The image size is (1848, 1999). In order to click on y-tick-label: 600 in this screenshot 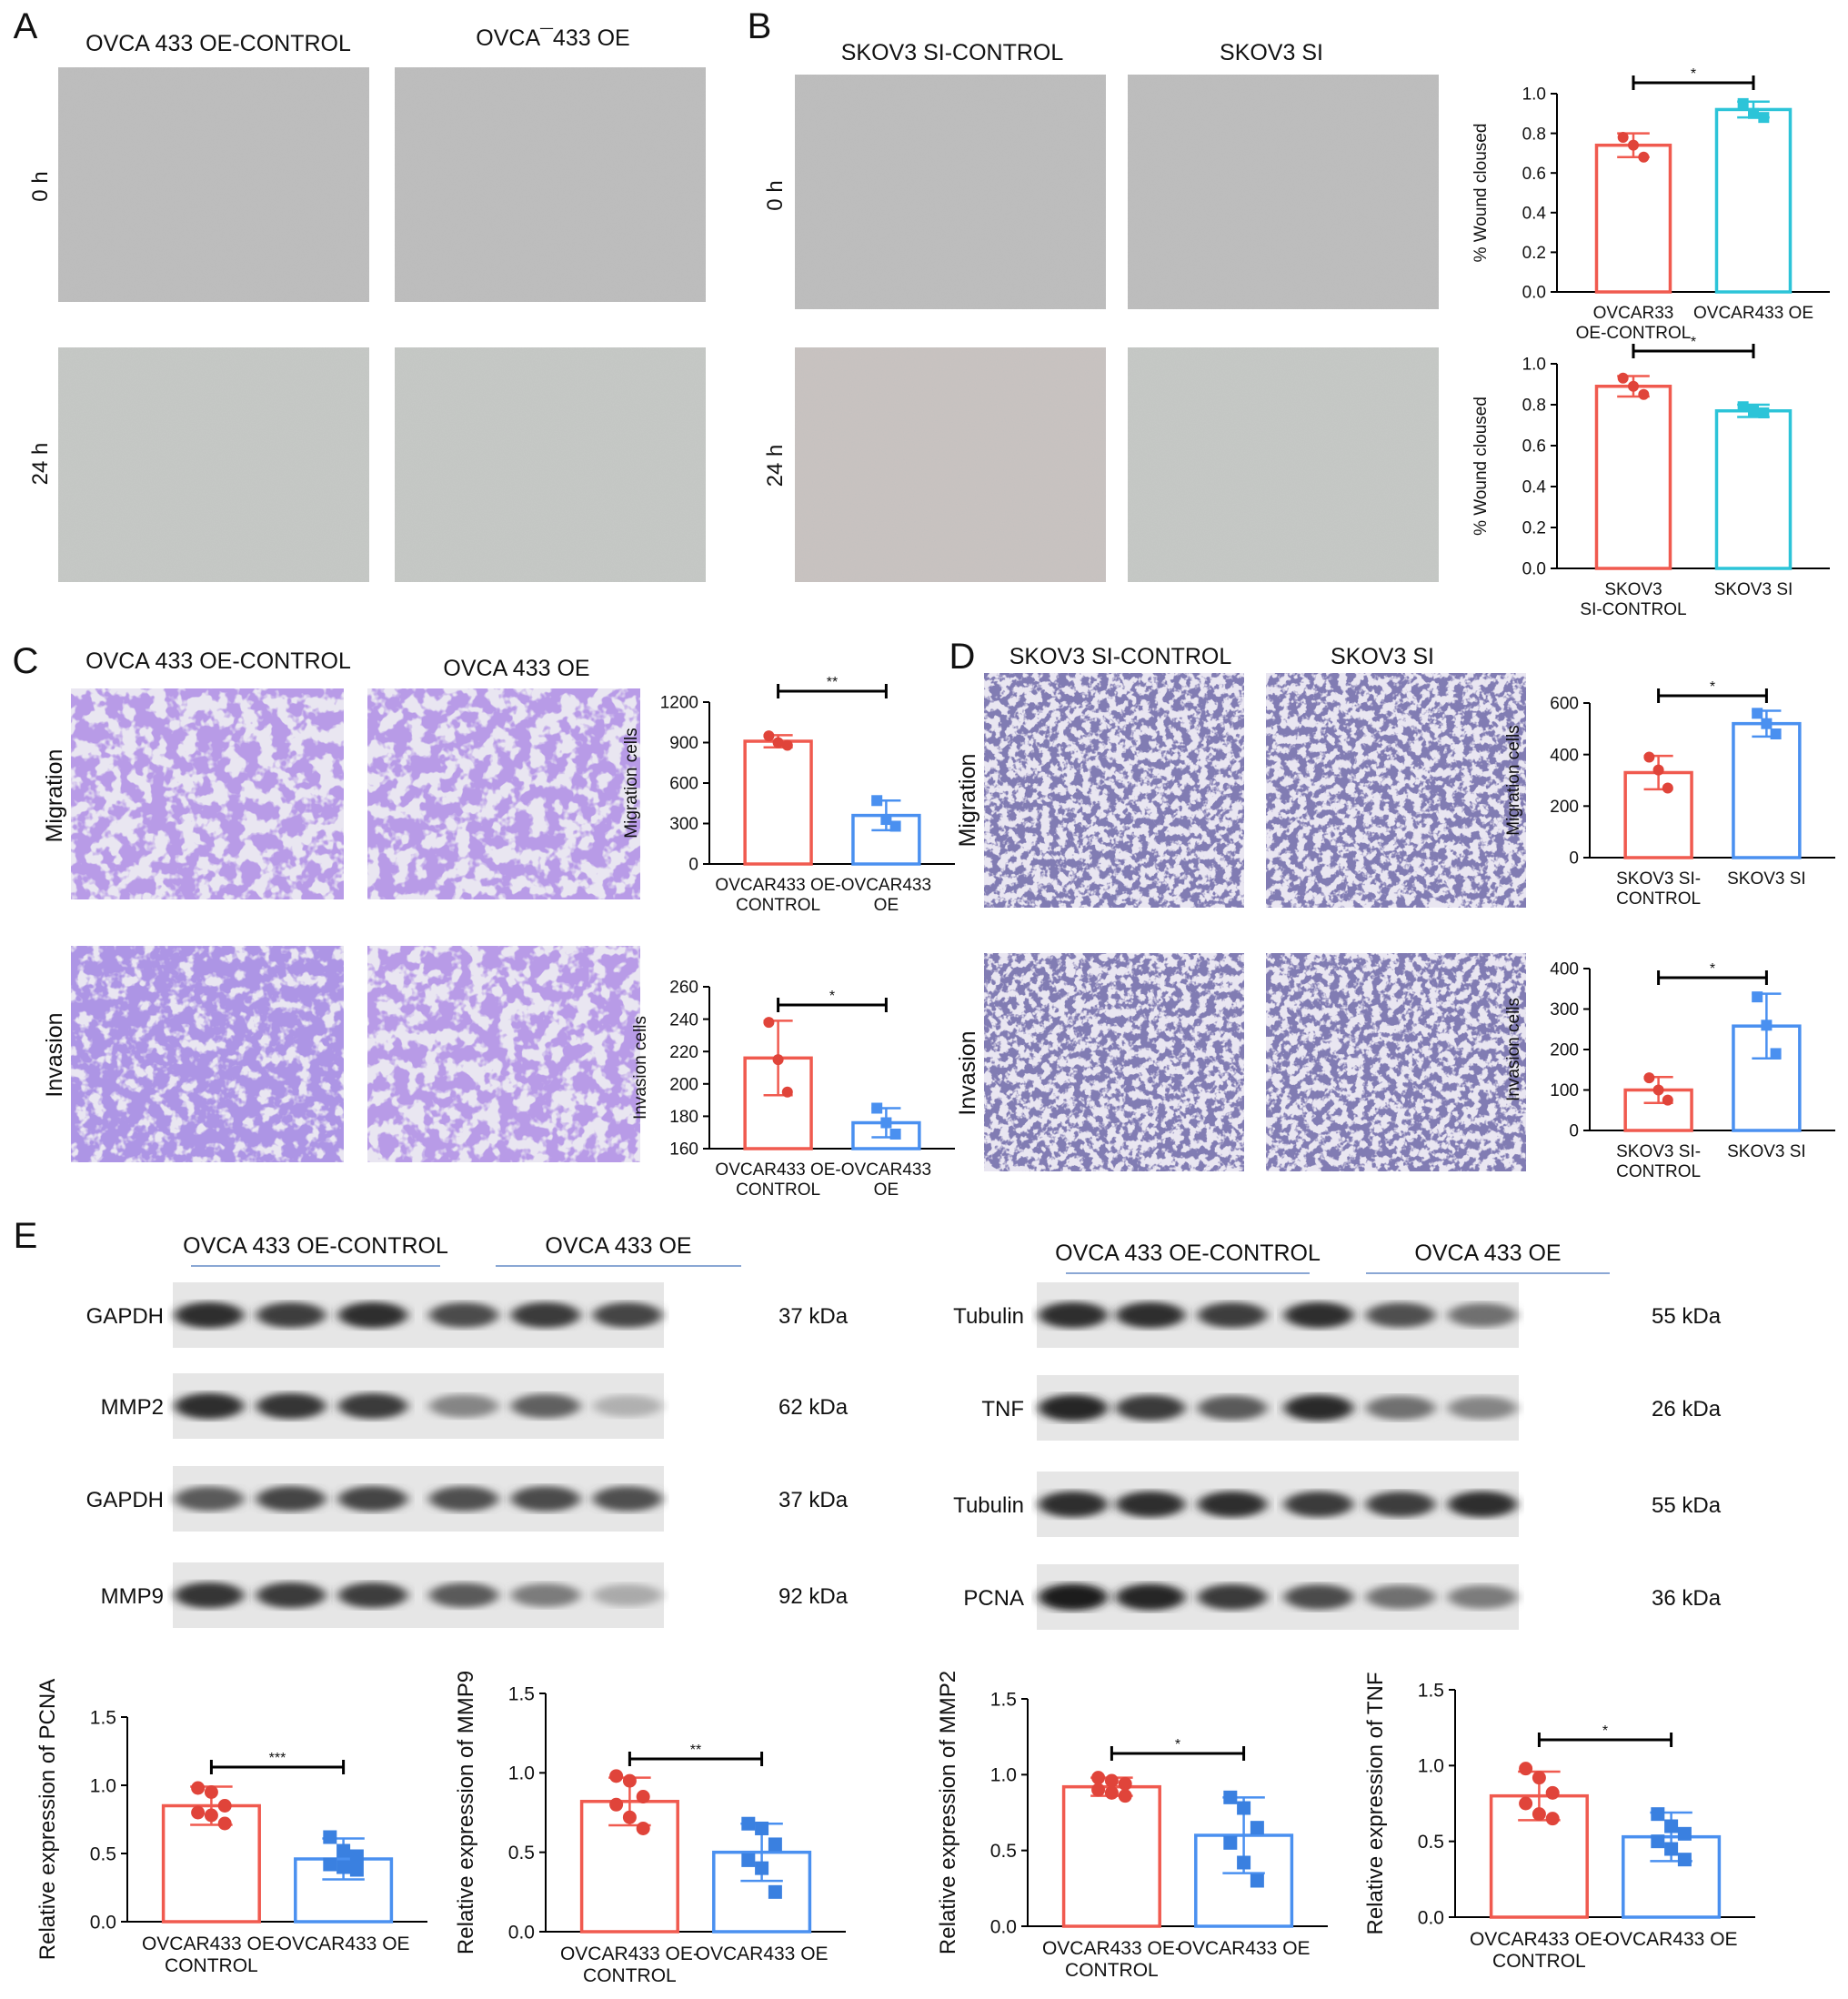, I will do `click(684, 784)`.